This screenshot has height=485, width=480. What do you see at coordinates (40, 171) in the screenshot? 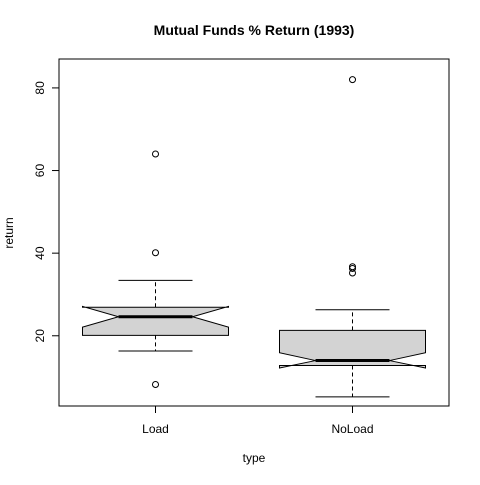
I see `y-tick-label: 60` at bounding box center [40, 171].